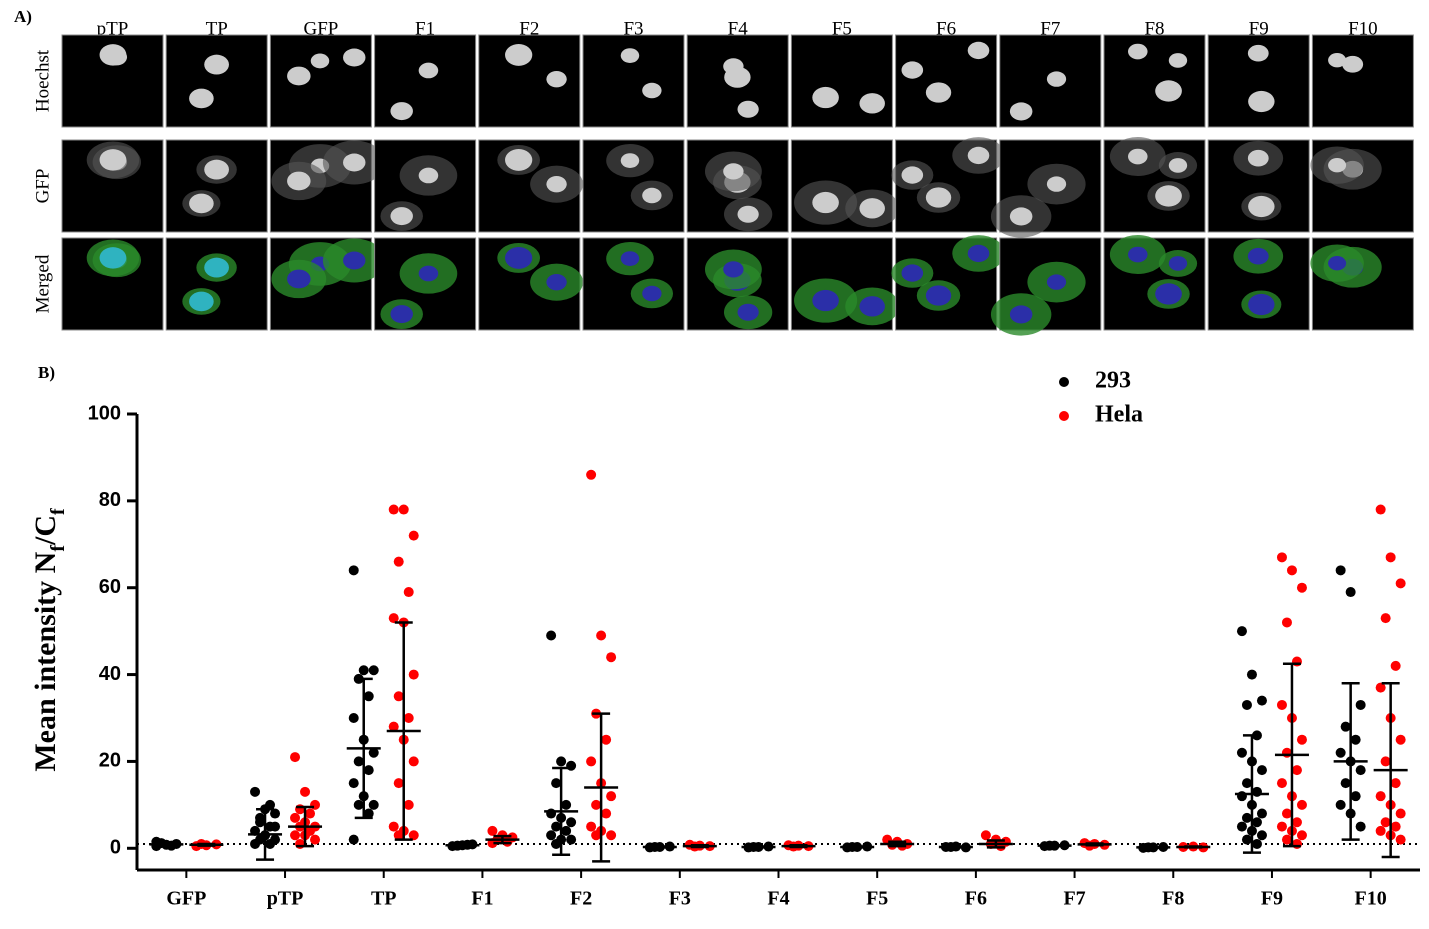  Describe the element at coordinates (42, 80) in the screenshot. I see `row-label: Hoechst` at that location.